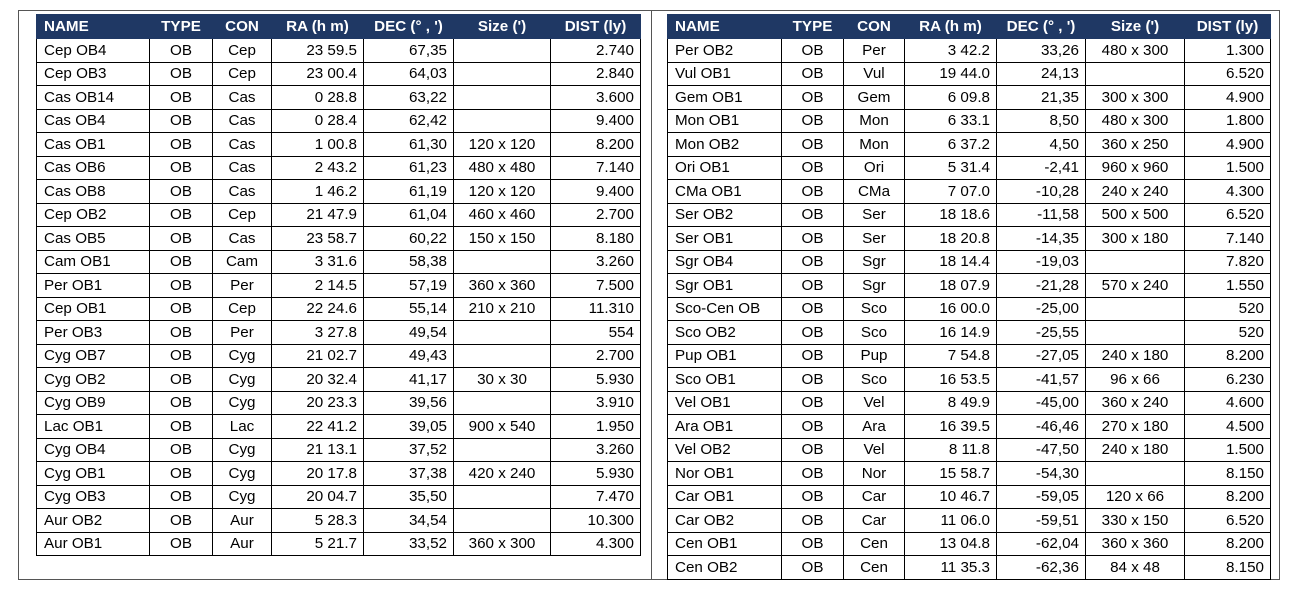 The height and width of the screenshot is (596, 1294). I want to click on cell-dist: 7.140, so click(595, 167).